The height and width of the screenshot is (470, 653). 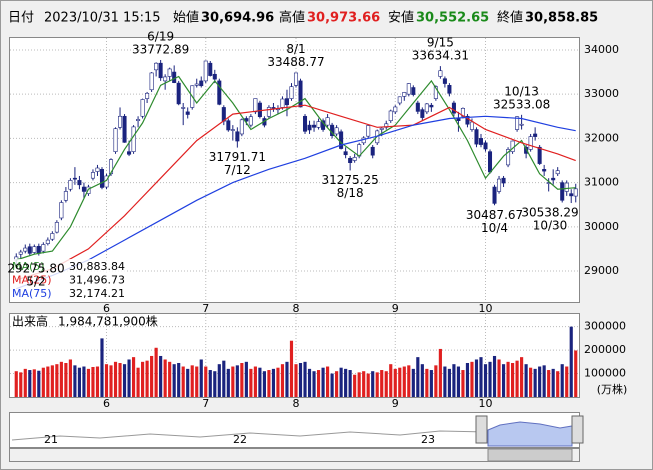 What do you see at coordinates (160, 36) in the screenshot?
I see `annotation-date: 6/19` at bounding box center [160, 36].